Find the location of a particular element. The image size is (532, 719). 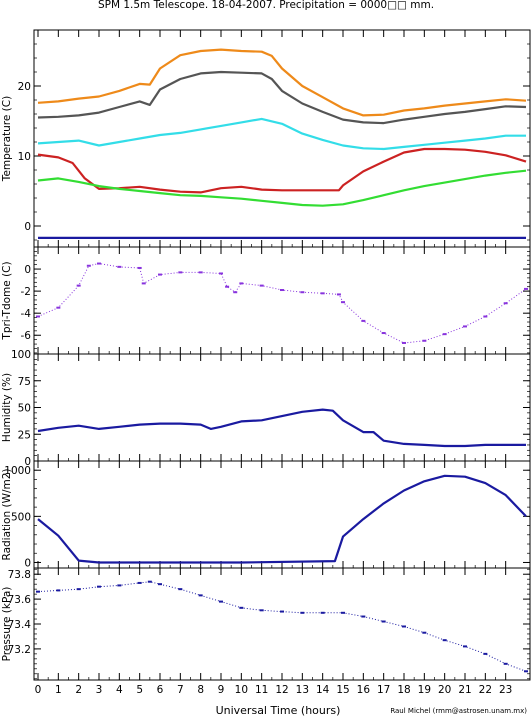

y-tick-label: -2 is located at coordinates (26, 292).